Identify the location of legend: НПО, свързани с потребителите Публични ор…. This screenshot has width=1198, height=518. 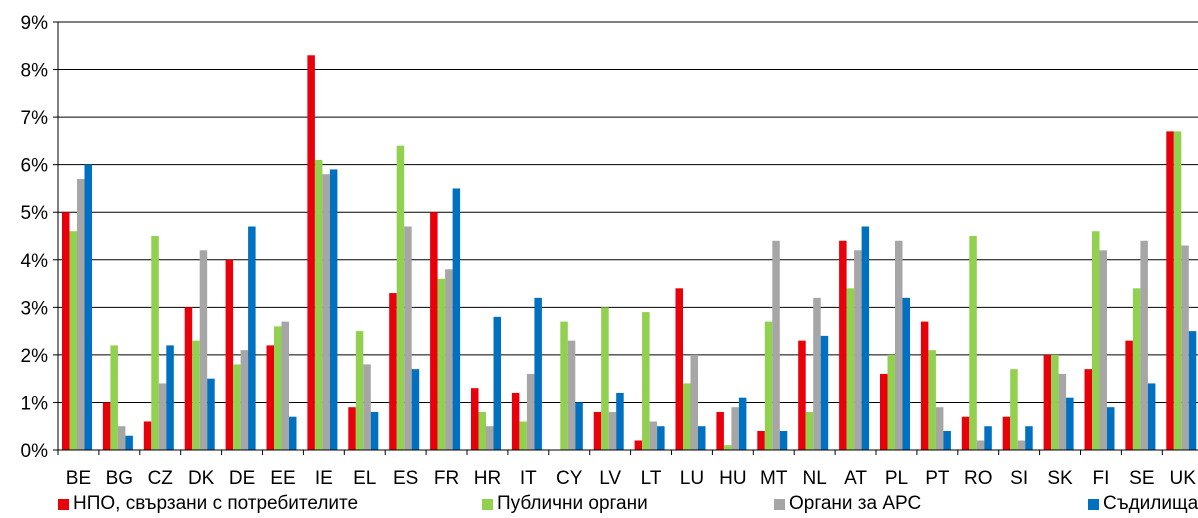
(628, 505).